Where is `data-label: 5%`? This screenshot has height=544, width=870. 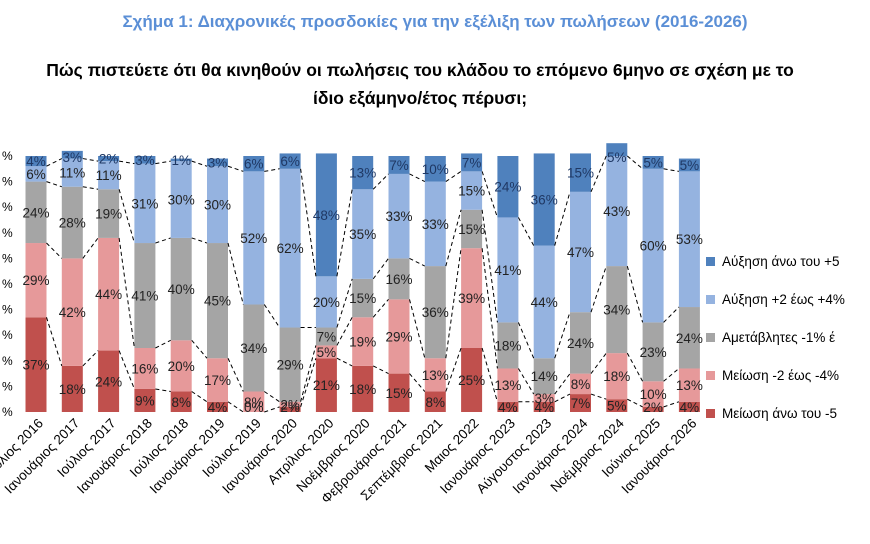
data-label: 5% is located at coordinates (690, 165).